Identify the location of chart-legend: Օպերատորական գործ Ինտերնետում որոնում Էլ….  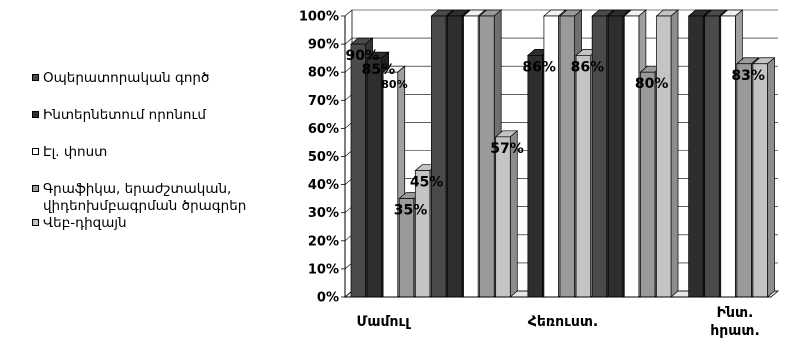
(152, 151).